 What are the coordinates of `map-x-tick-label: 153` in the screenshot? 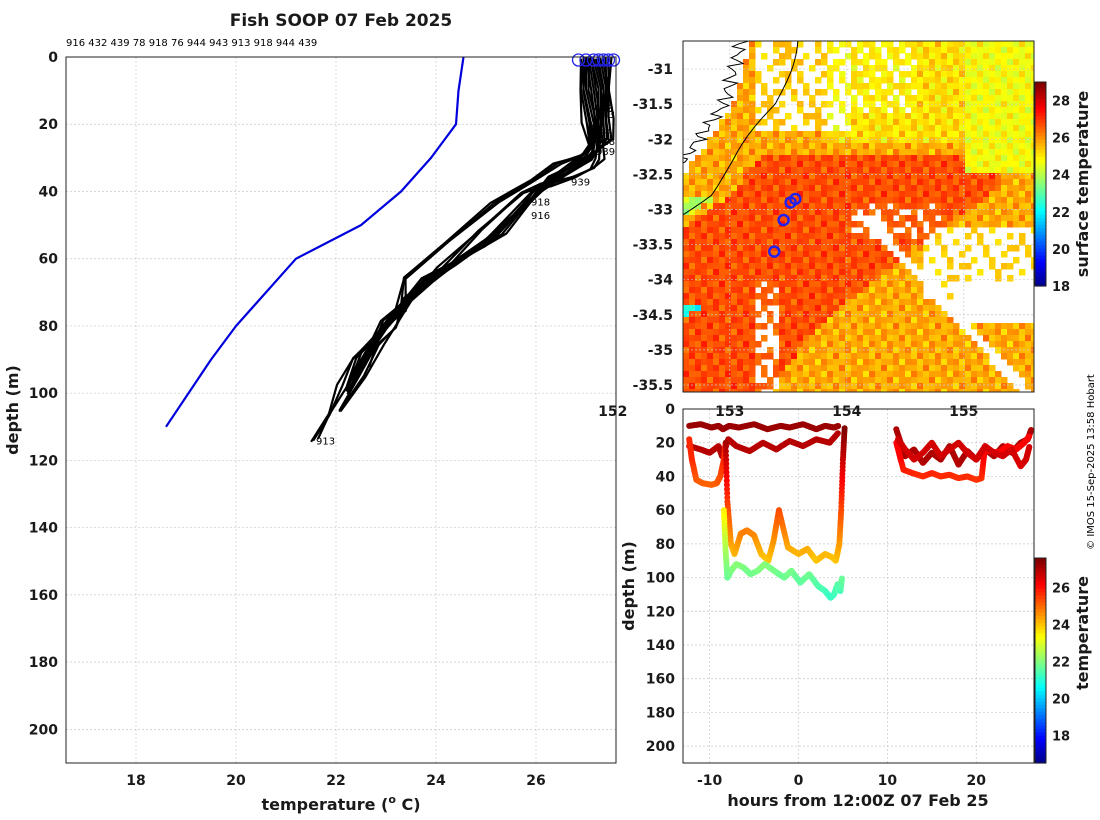 It's located at (729, 412).